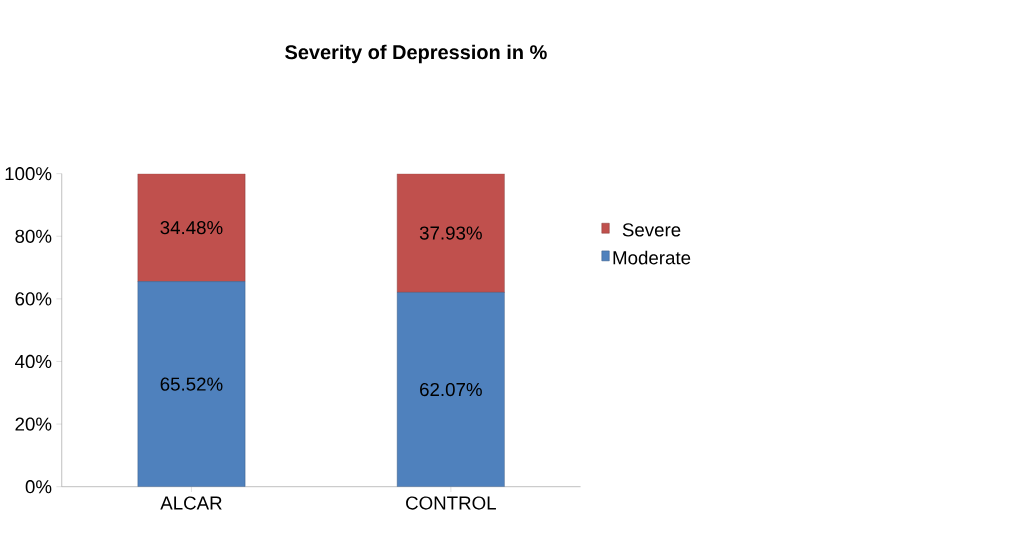 This screenshot has height=557, width=1013. Describe the element at coordinates (33, 299) in the screenshot. I see `y-tick-label: 60%` at that location.